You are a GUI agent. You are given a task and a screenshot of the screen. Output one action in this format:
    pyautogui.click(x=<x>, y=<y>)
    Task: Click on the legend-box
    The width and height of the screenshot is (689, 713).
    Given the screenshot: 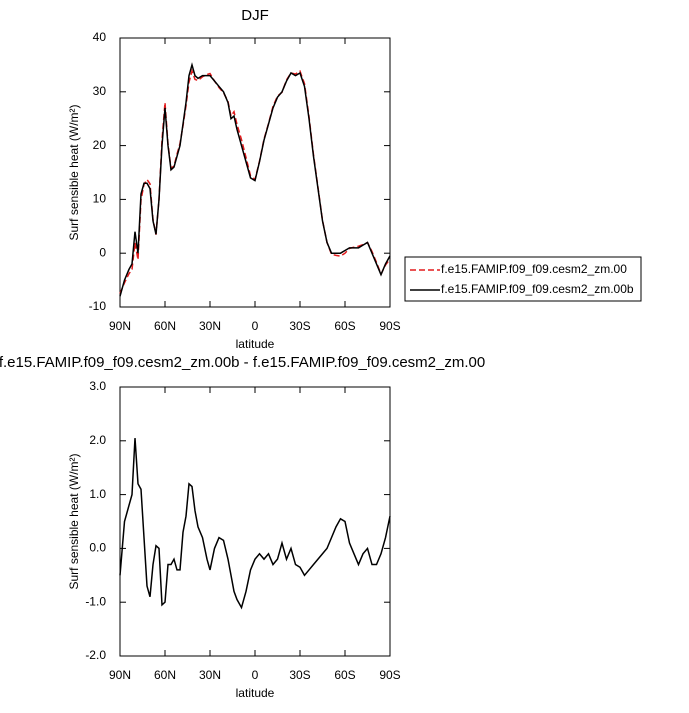 What is the action you would take?
    pyautogui.click(x=523, y=279)
    